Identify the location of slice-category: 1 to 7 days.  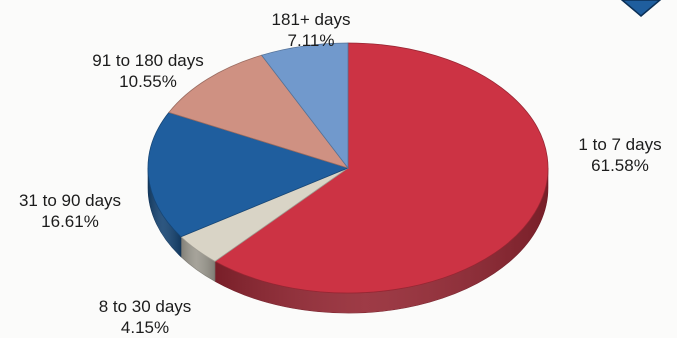
(620, 144).